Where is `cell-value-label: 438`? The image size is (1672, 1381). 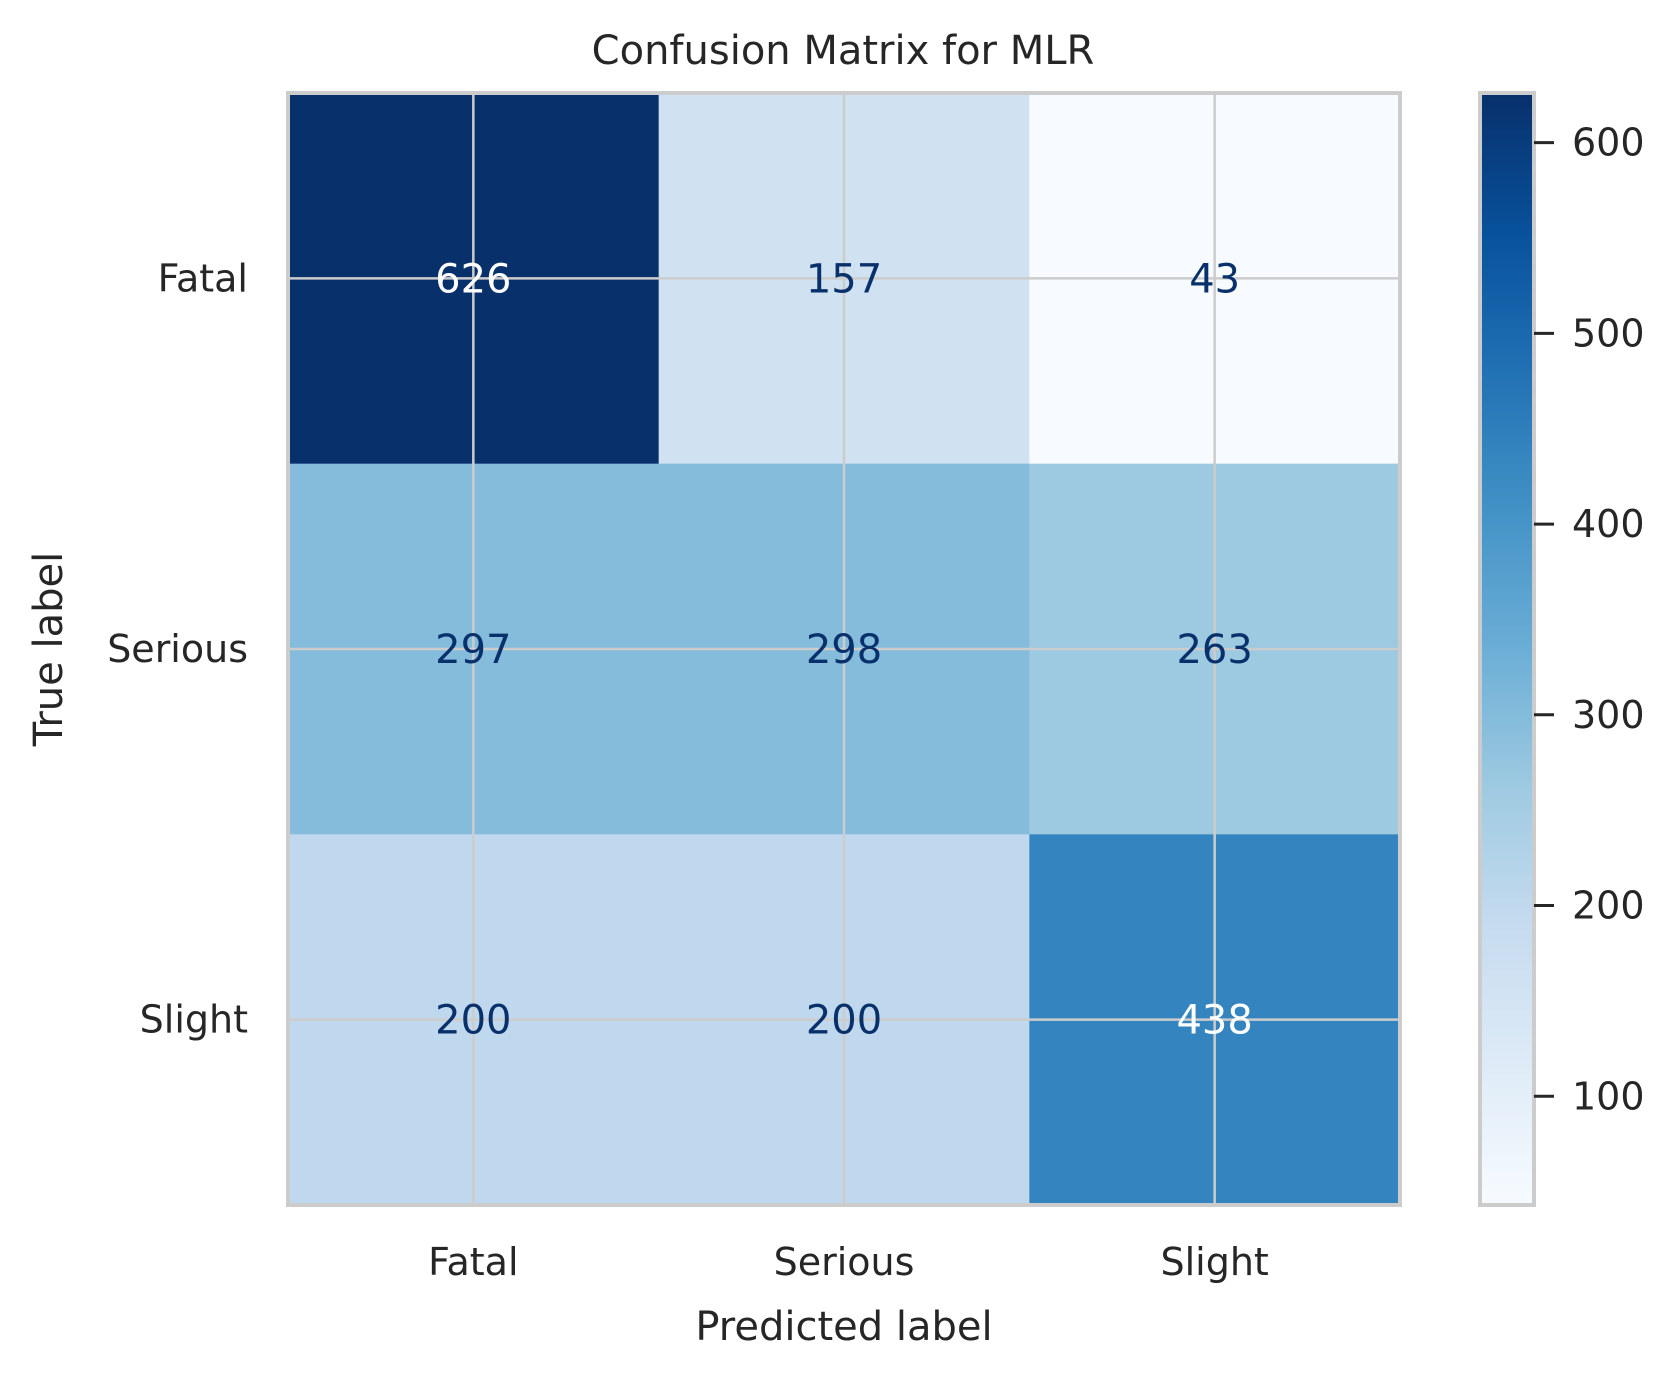
cell-value-label: 438 is located at coordinates (1214, 1021).